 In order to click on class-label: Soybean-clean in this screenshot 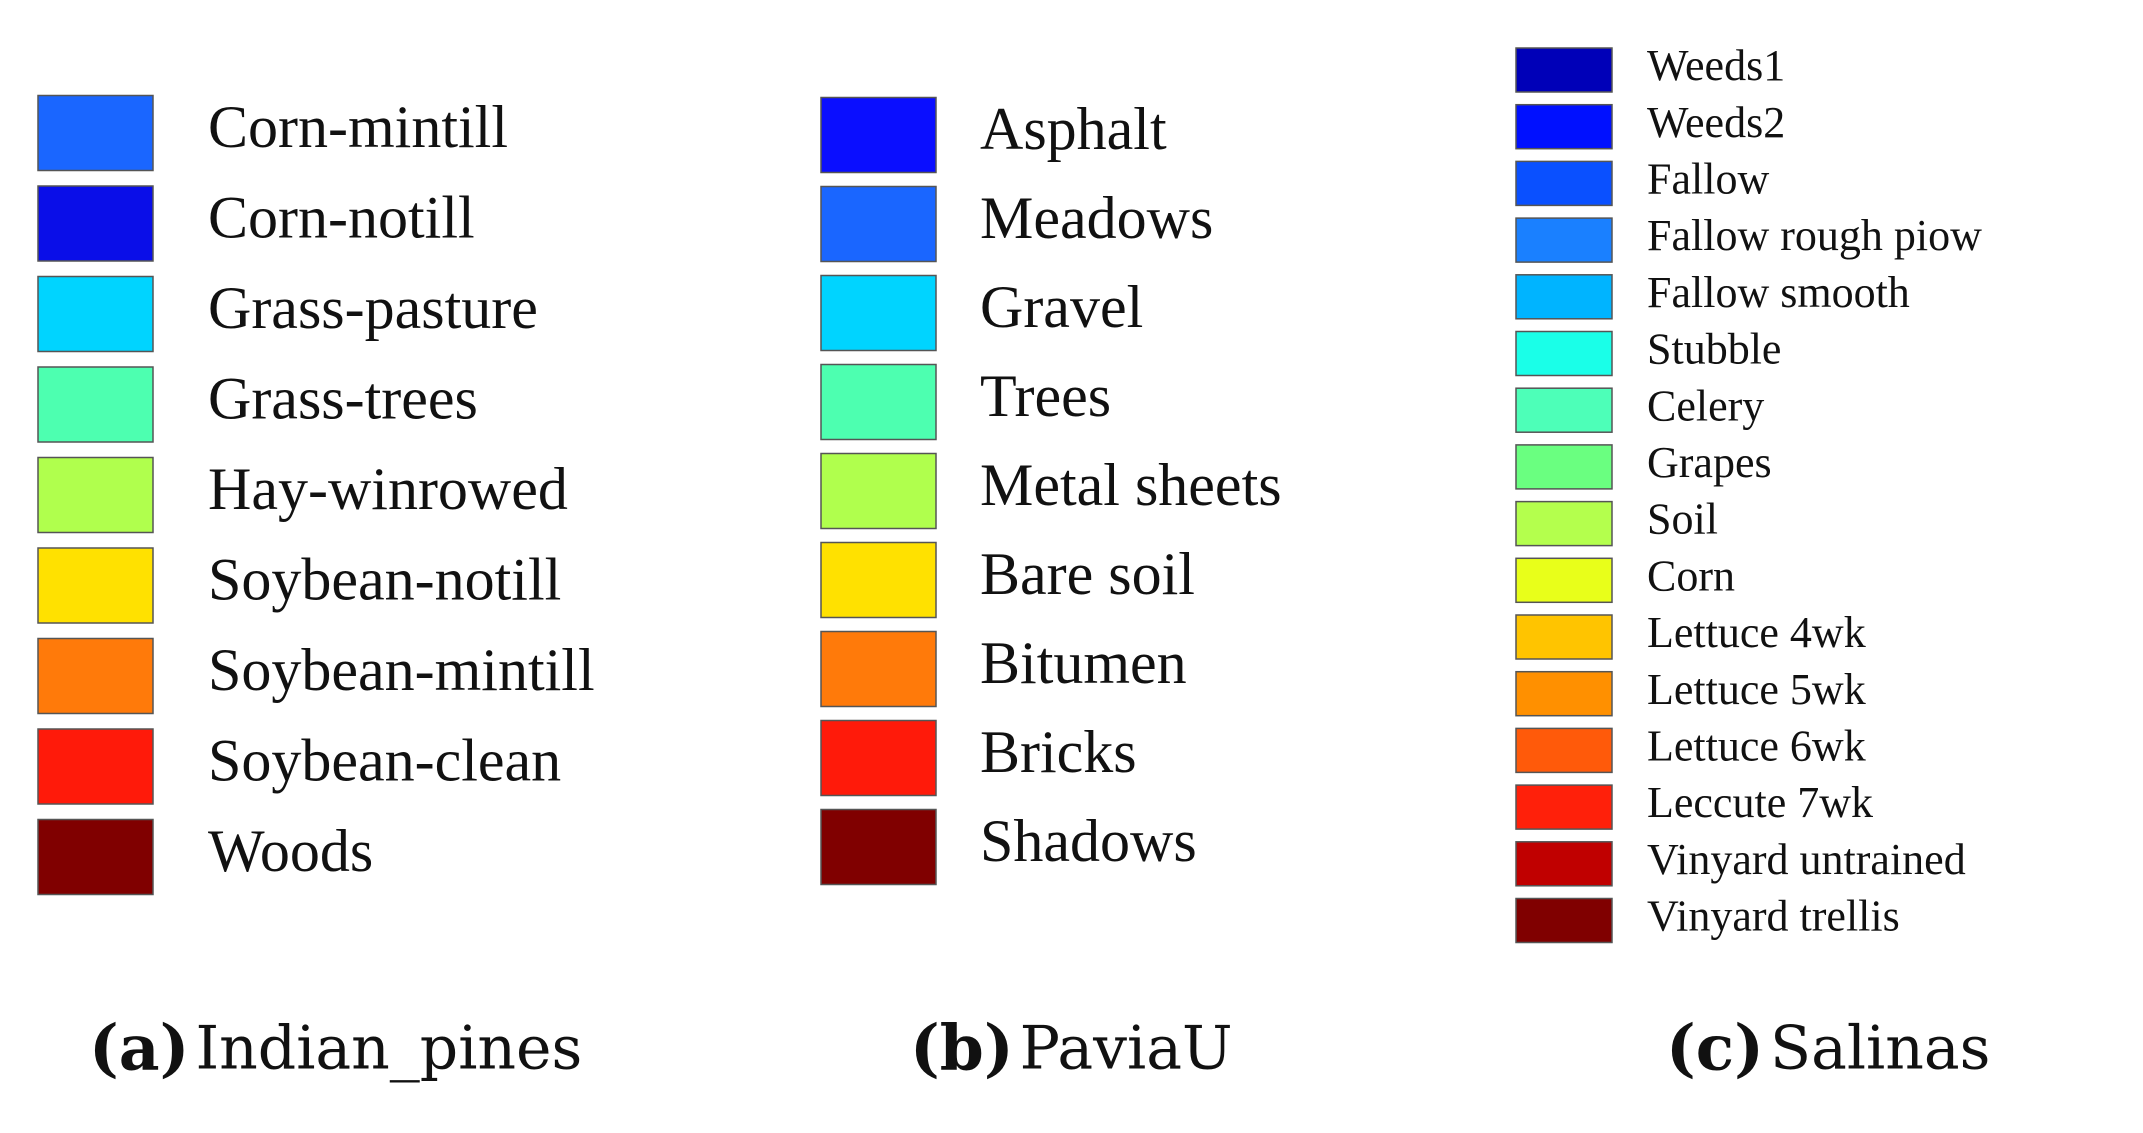, I will do `click(384, 760)`.